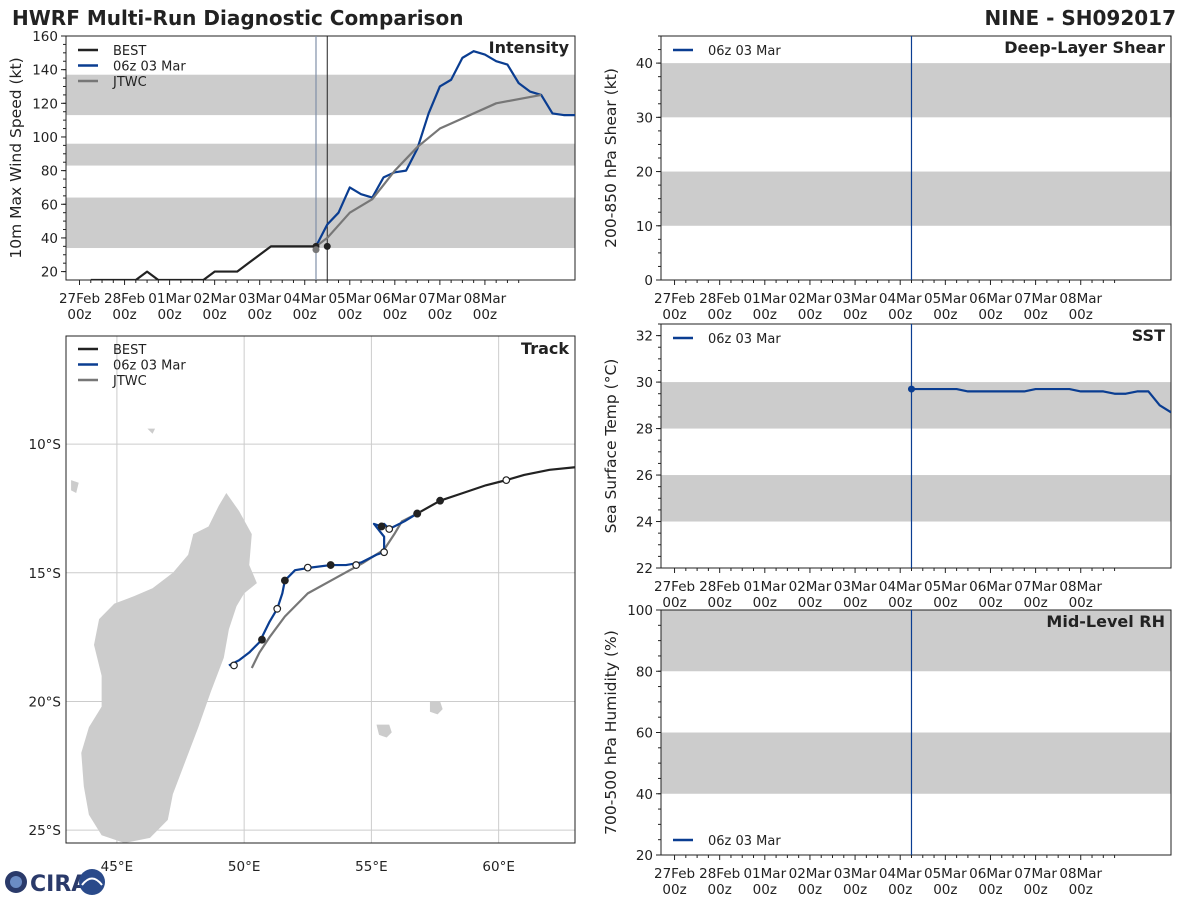  I want to click on shear-xtick-date: 02Mar, so click(810, 299).